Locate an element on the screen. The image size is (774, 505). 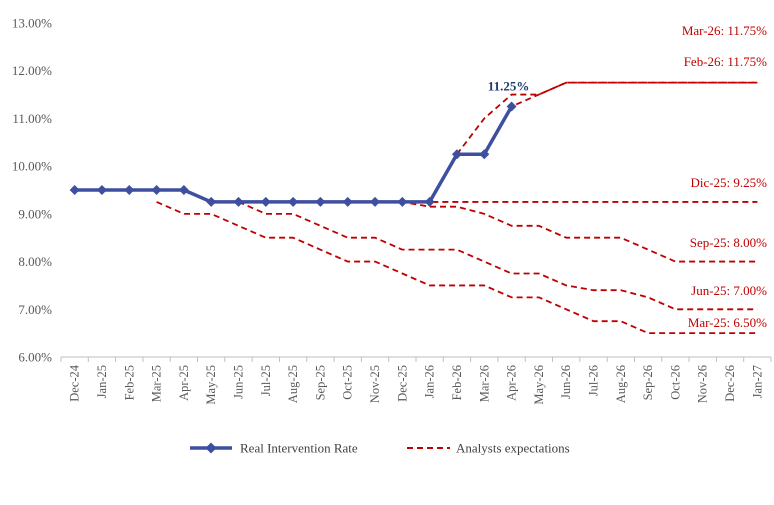
x-tick-label: Apr-25 is located at coordinates (184, 383).